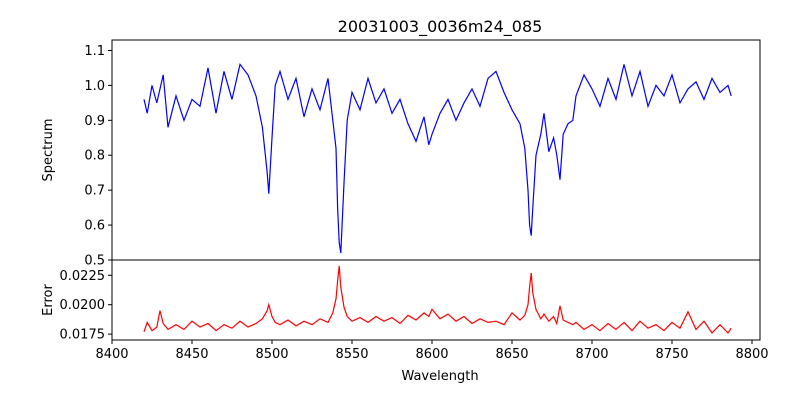  What do you see at coordinates (94, 261) in the screenshot?
I see `spectrum-y-tick-label: 0.5` at bounding box center [94, 261].